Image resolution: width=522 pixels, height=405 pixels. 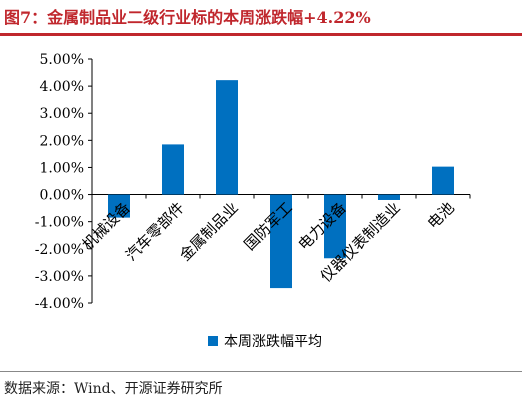 I want to click on x-tick-label: 机械设备, so click(x=106, y=226).